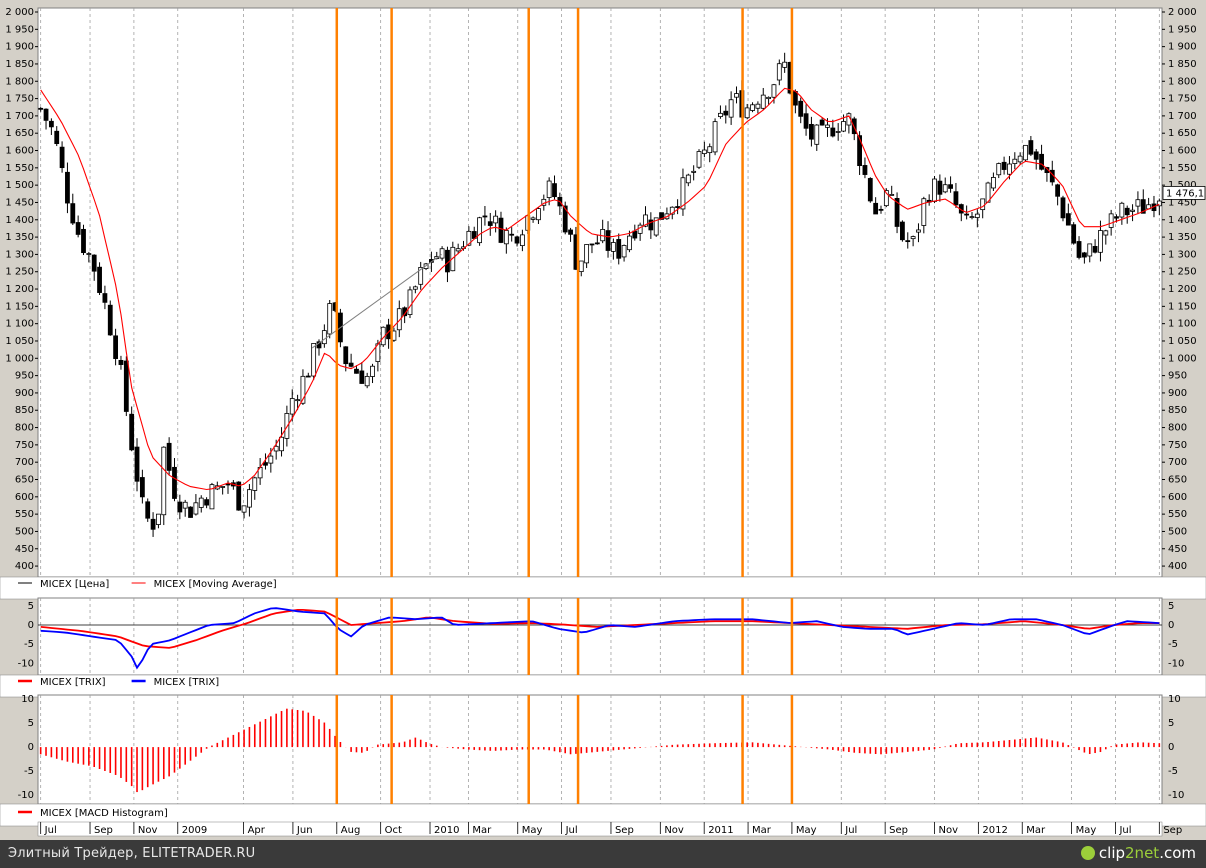  Describe the element at coordinates (19, 341) in the screenshot. I see `price-ytick-left: 1 050` at that location.